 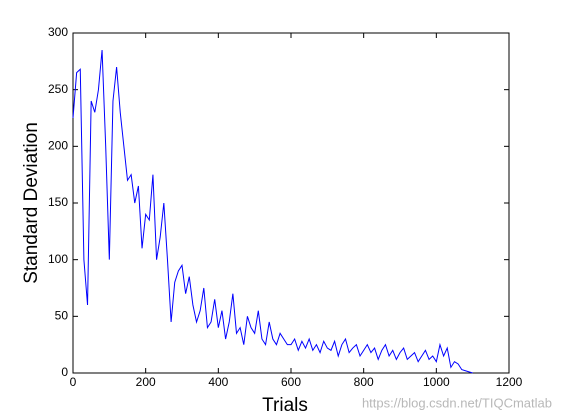 I want to click on x-tick-label: 800, so click(x=364, y=382).